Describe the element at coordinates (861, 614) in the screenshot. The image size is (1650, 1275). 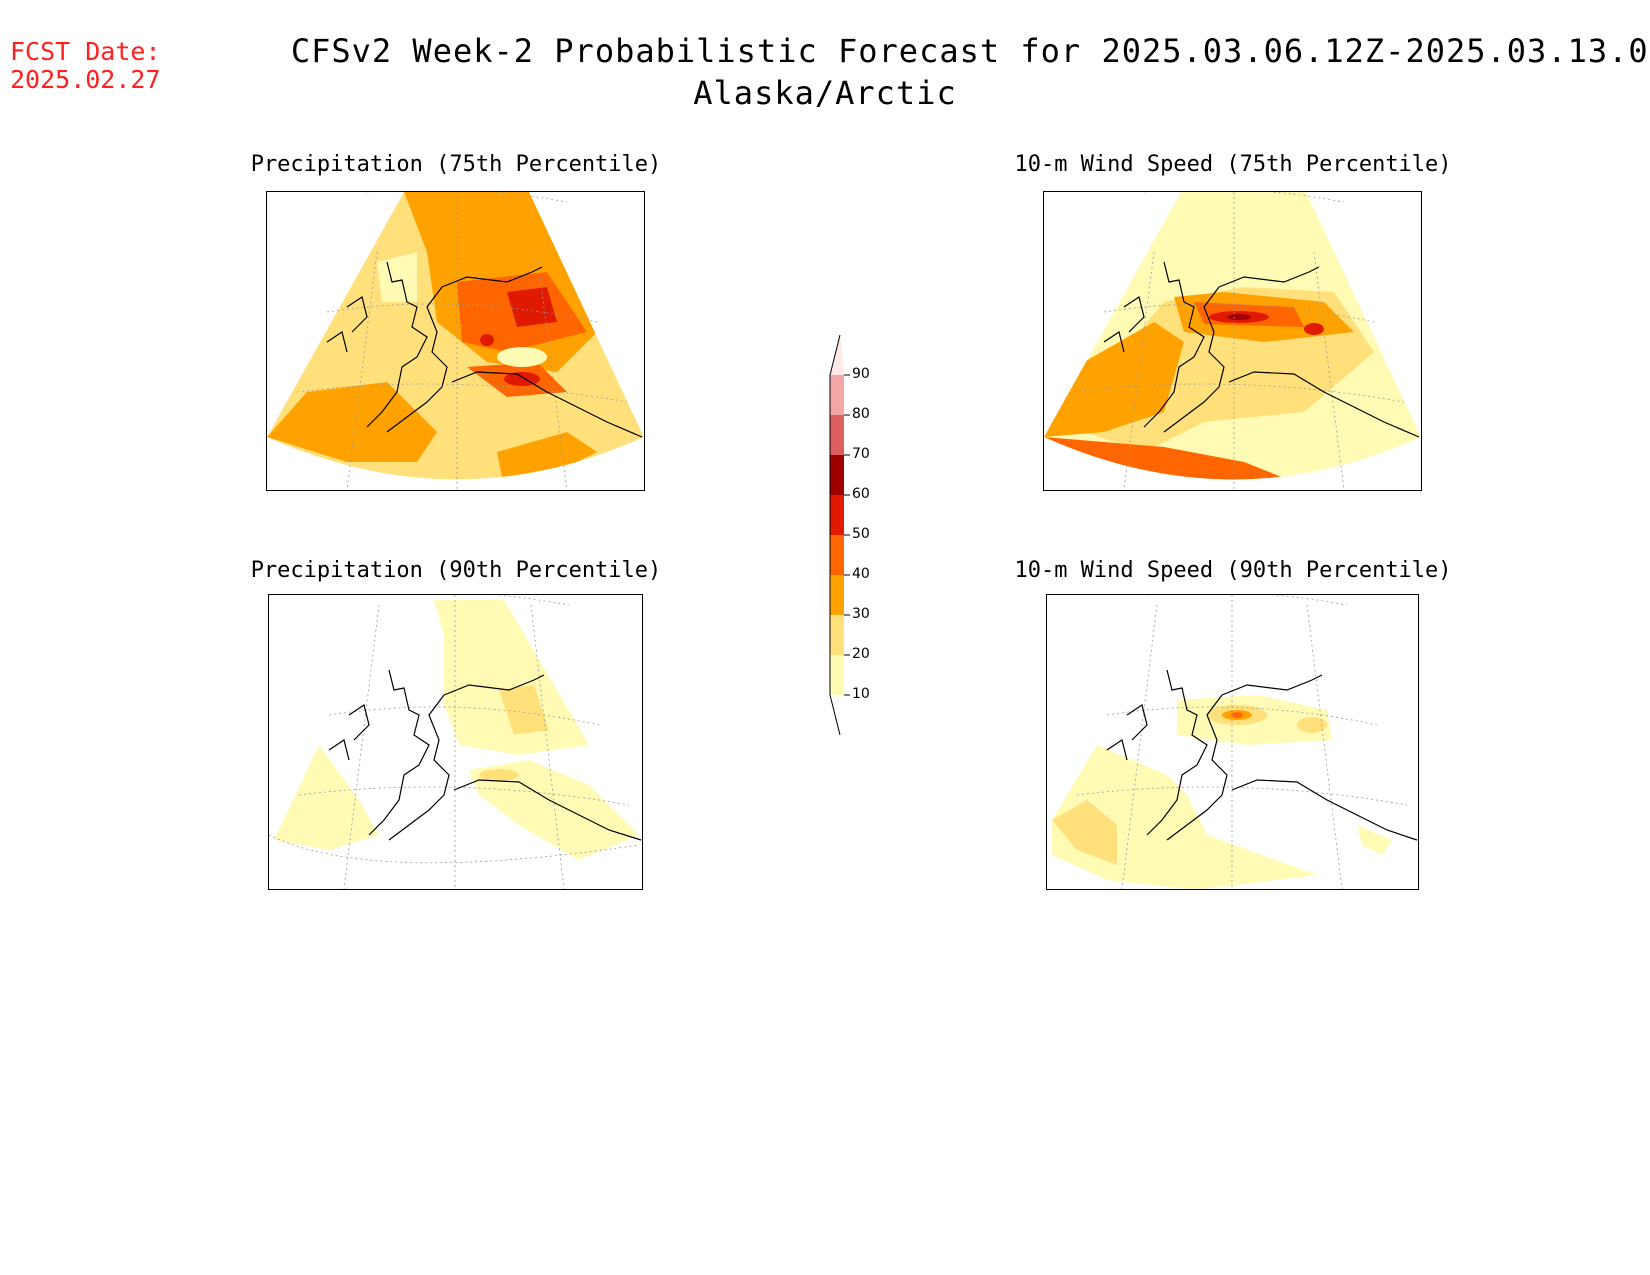
I see `colorbar-label-30: 30` at that location.